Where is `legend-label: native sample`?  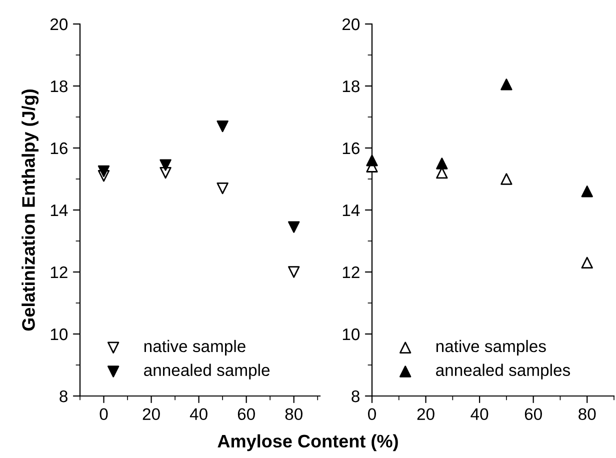
legend-label: native sample is located at coordinates (195, 348).